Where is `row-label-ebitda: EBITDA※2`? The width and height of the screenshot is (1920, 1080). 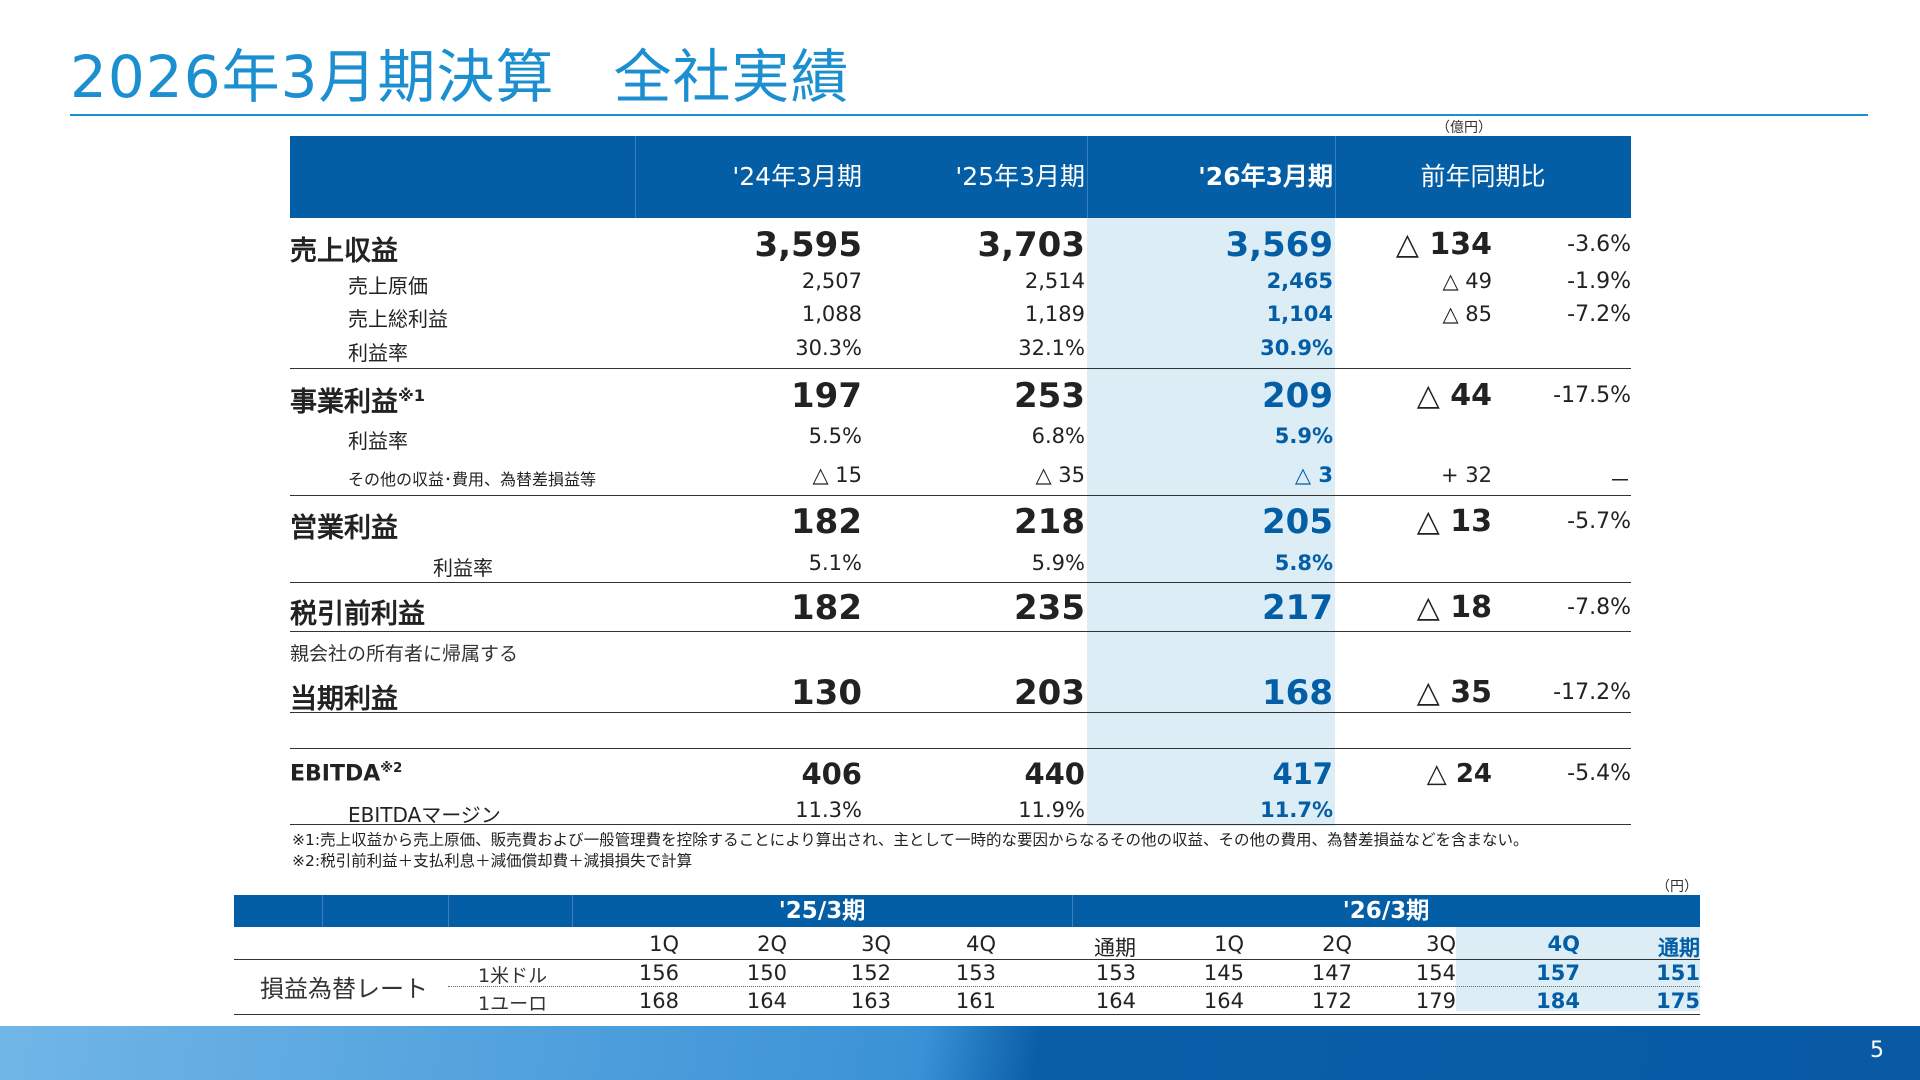 row-label-ebitda: EBITDA※2 is located at coordinates (346, 773).